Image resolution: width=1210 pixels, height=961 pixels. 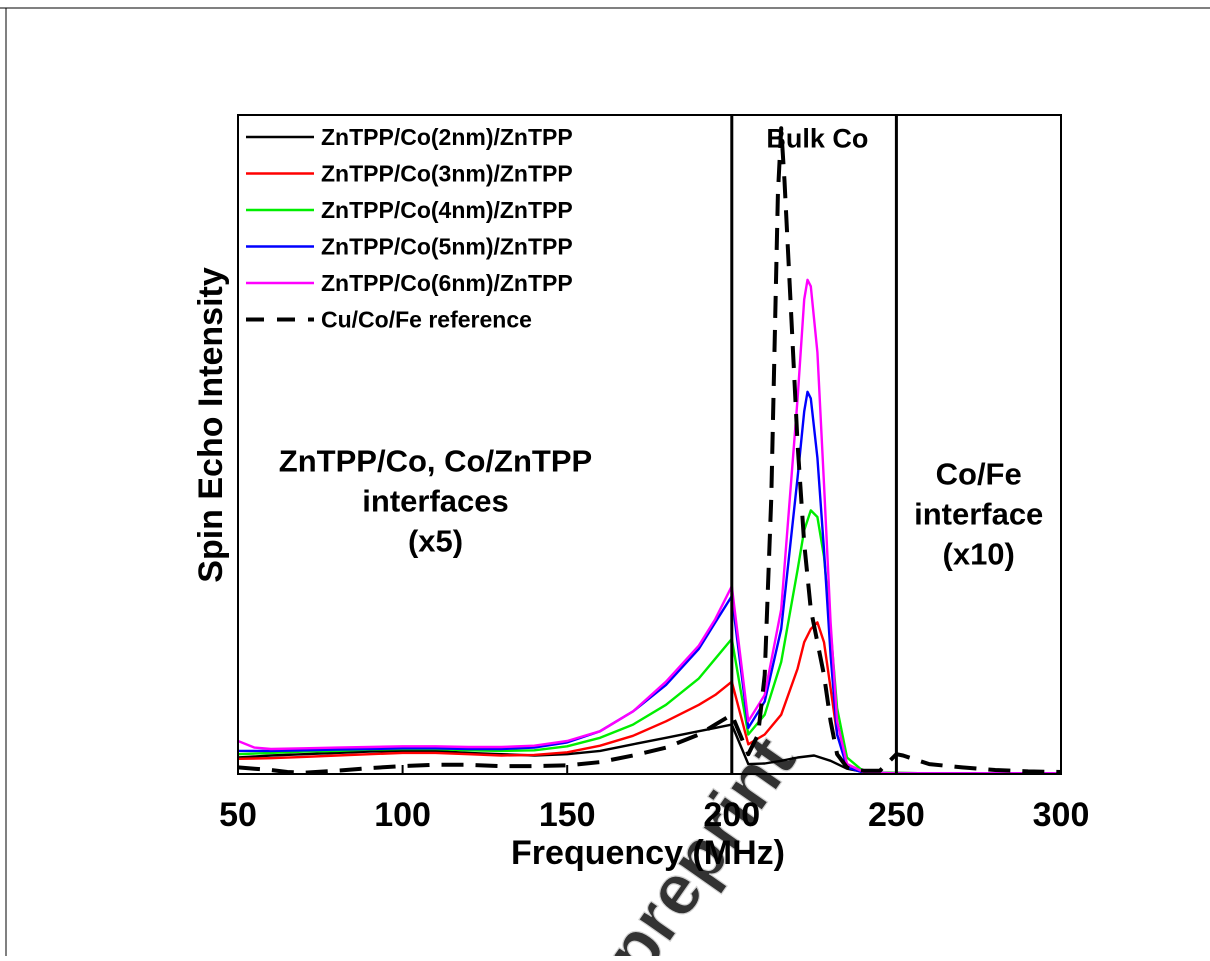 I want to click on y-axis-label: Spin Echo Intensity, so click(x=211, y=425).